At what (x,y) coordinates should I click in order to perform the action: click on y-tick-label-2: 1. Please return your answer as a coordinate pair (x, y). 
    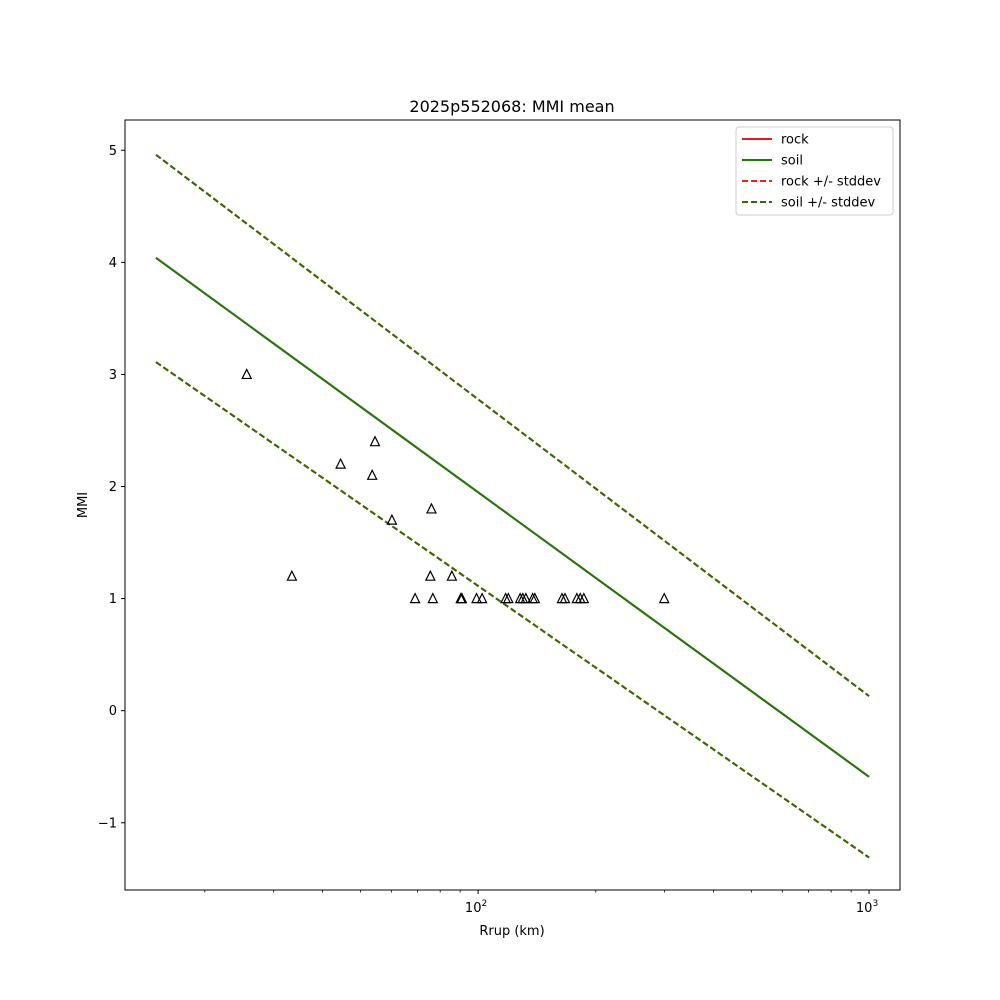
    Looking at the image, I should click on (113, 599).